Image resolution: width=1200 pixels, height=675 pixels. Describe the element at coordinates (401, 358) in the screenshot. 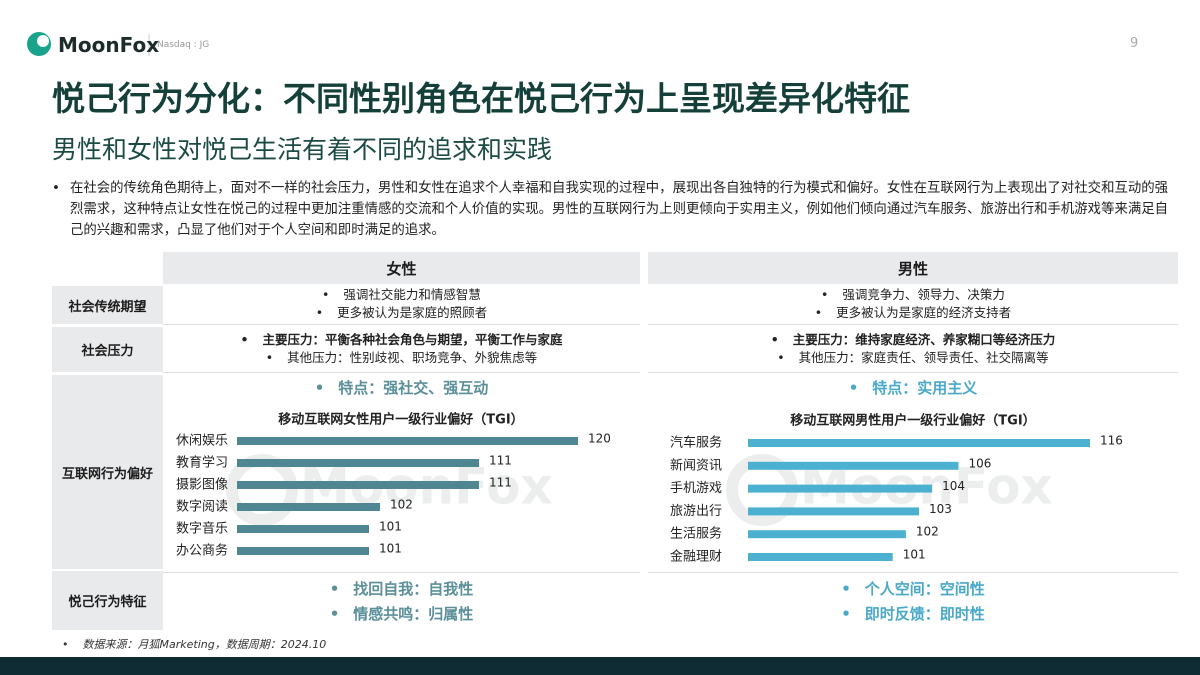

I see `cell-line: 其他压力：性别歧视、职场竞争、外貌焦虑等` at that location.